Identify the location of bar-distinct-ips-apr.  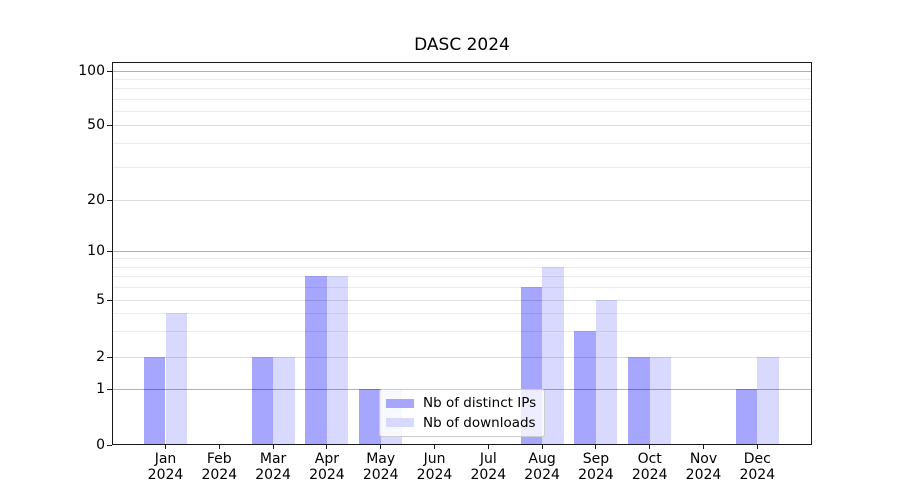
(316, 360).